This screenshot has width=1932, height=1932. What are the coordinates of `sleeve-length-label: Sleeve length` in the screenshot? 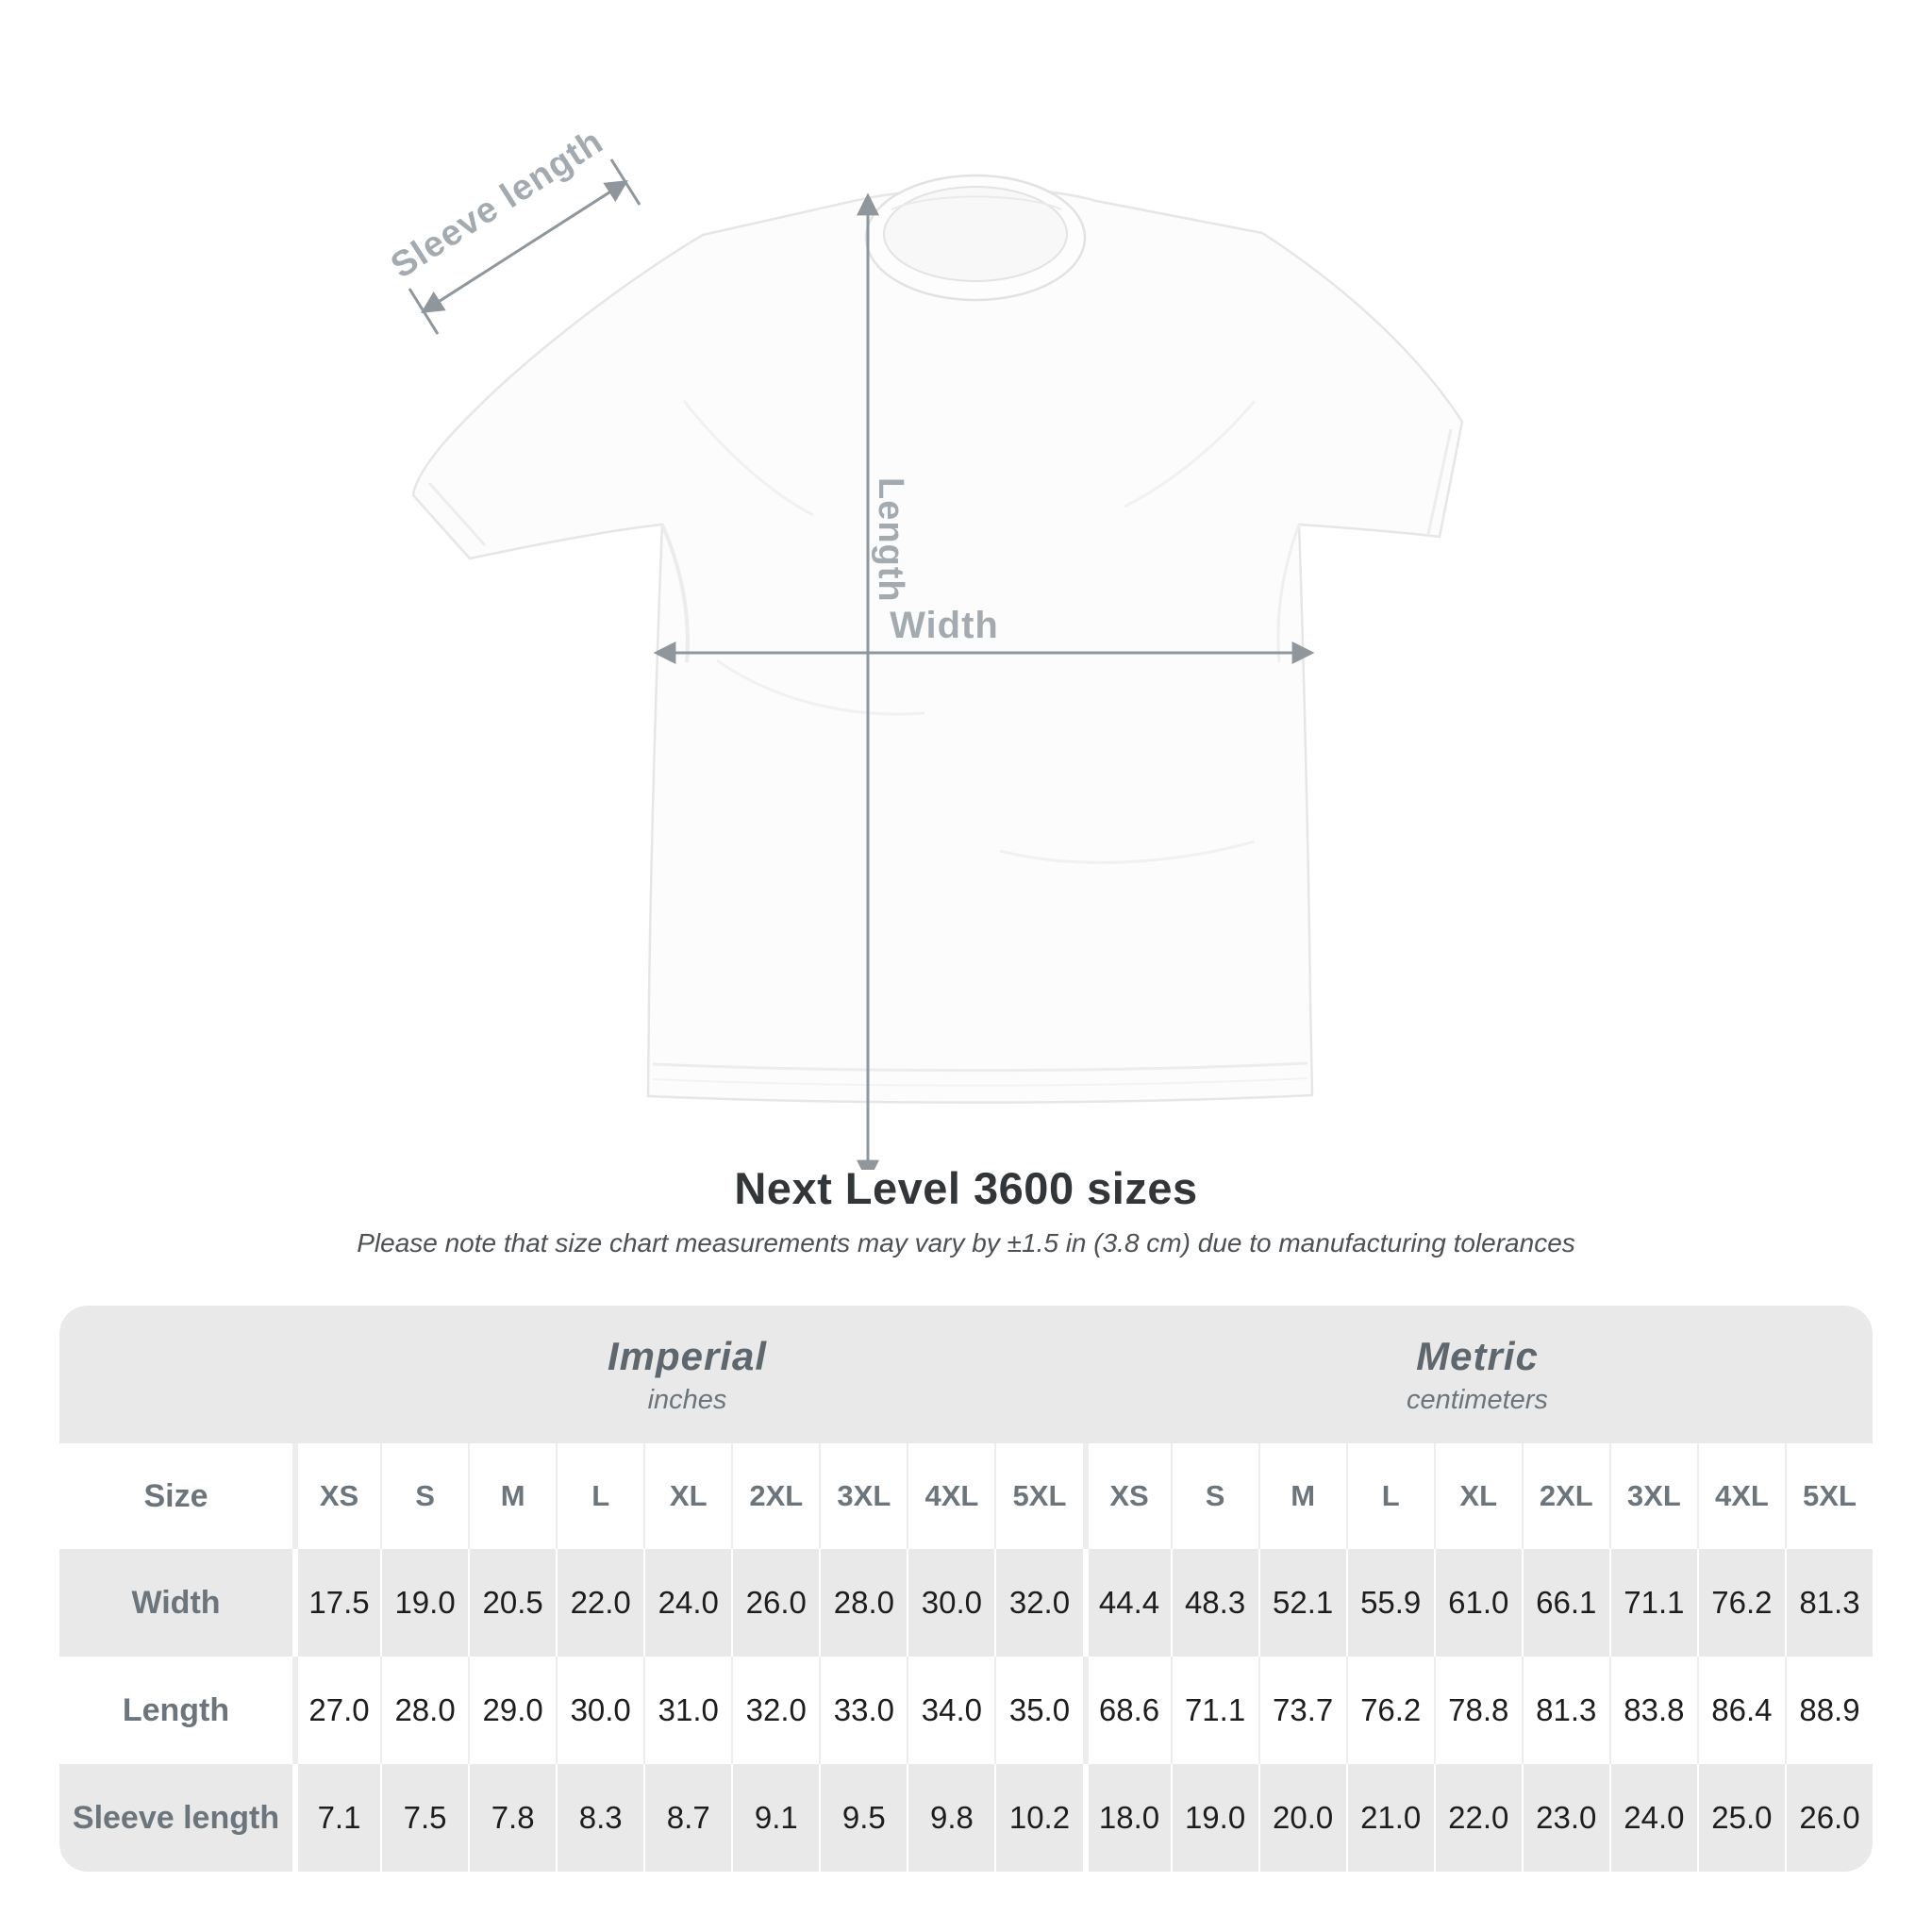 It's located at (497, 205).